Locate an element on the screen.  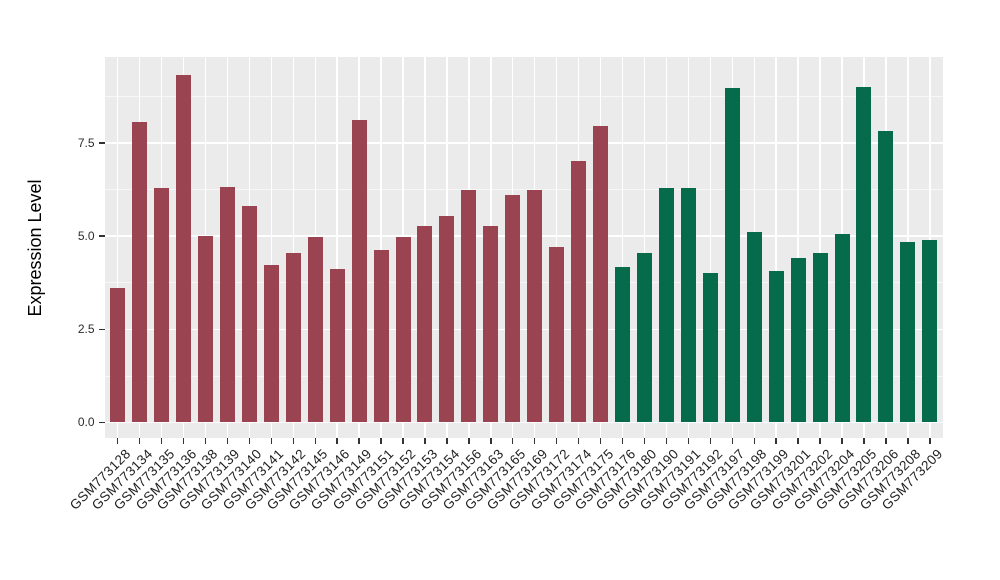
y-axis-title: Expression Level is located at coordinates (35, 247).